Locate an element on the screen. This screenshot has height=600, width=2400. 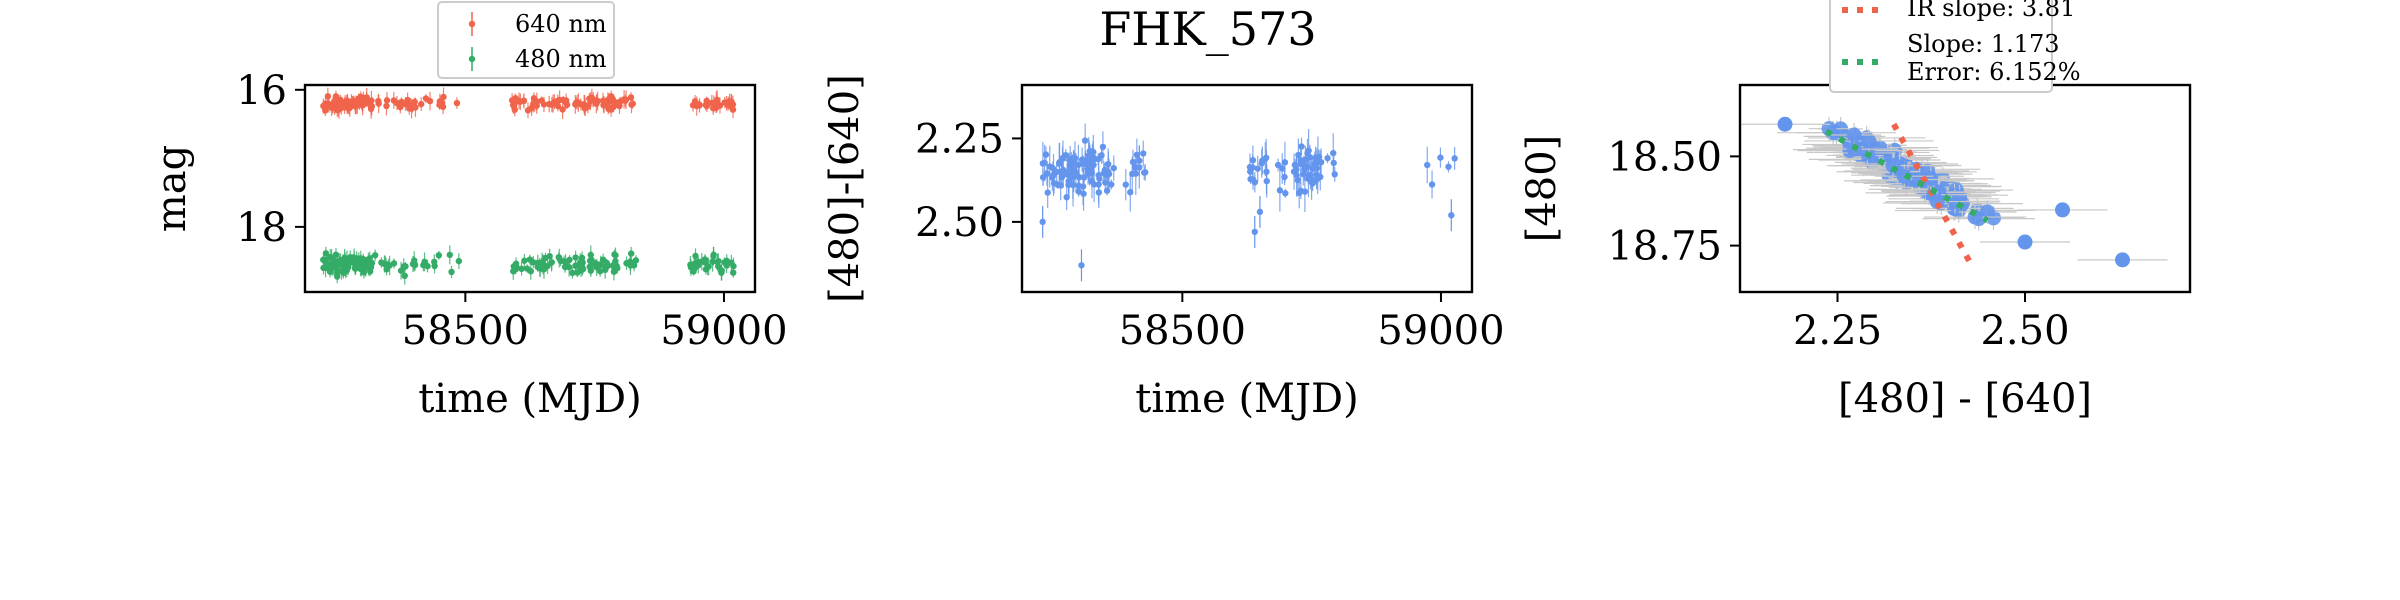
series-color is located at coordinates (1248, 202).